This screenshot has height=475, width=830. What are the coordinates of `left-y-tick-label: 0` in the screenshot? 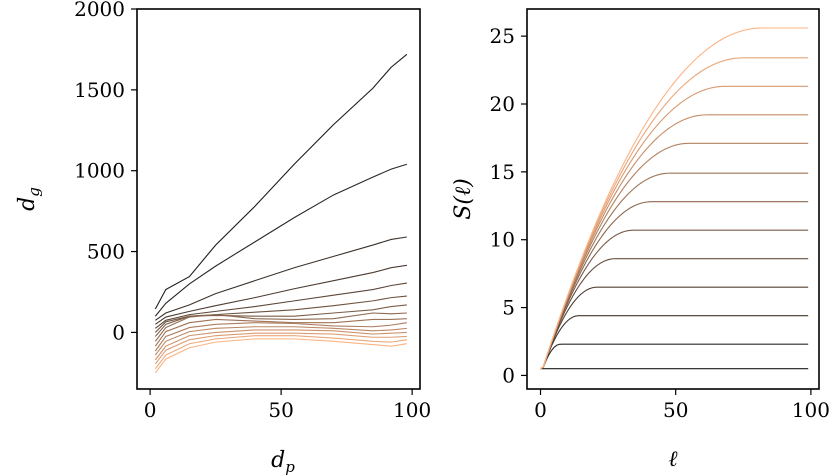 It's located at (118, 332).